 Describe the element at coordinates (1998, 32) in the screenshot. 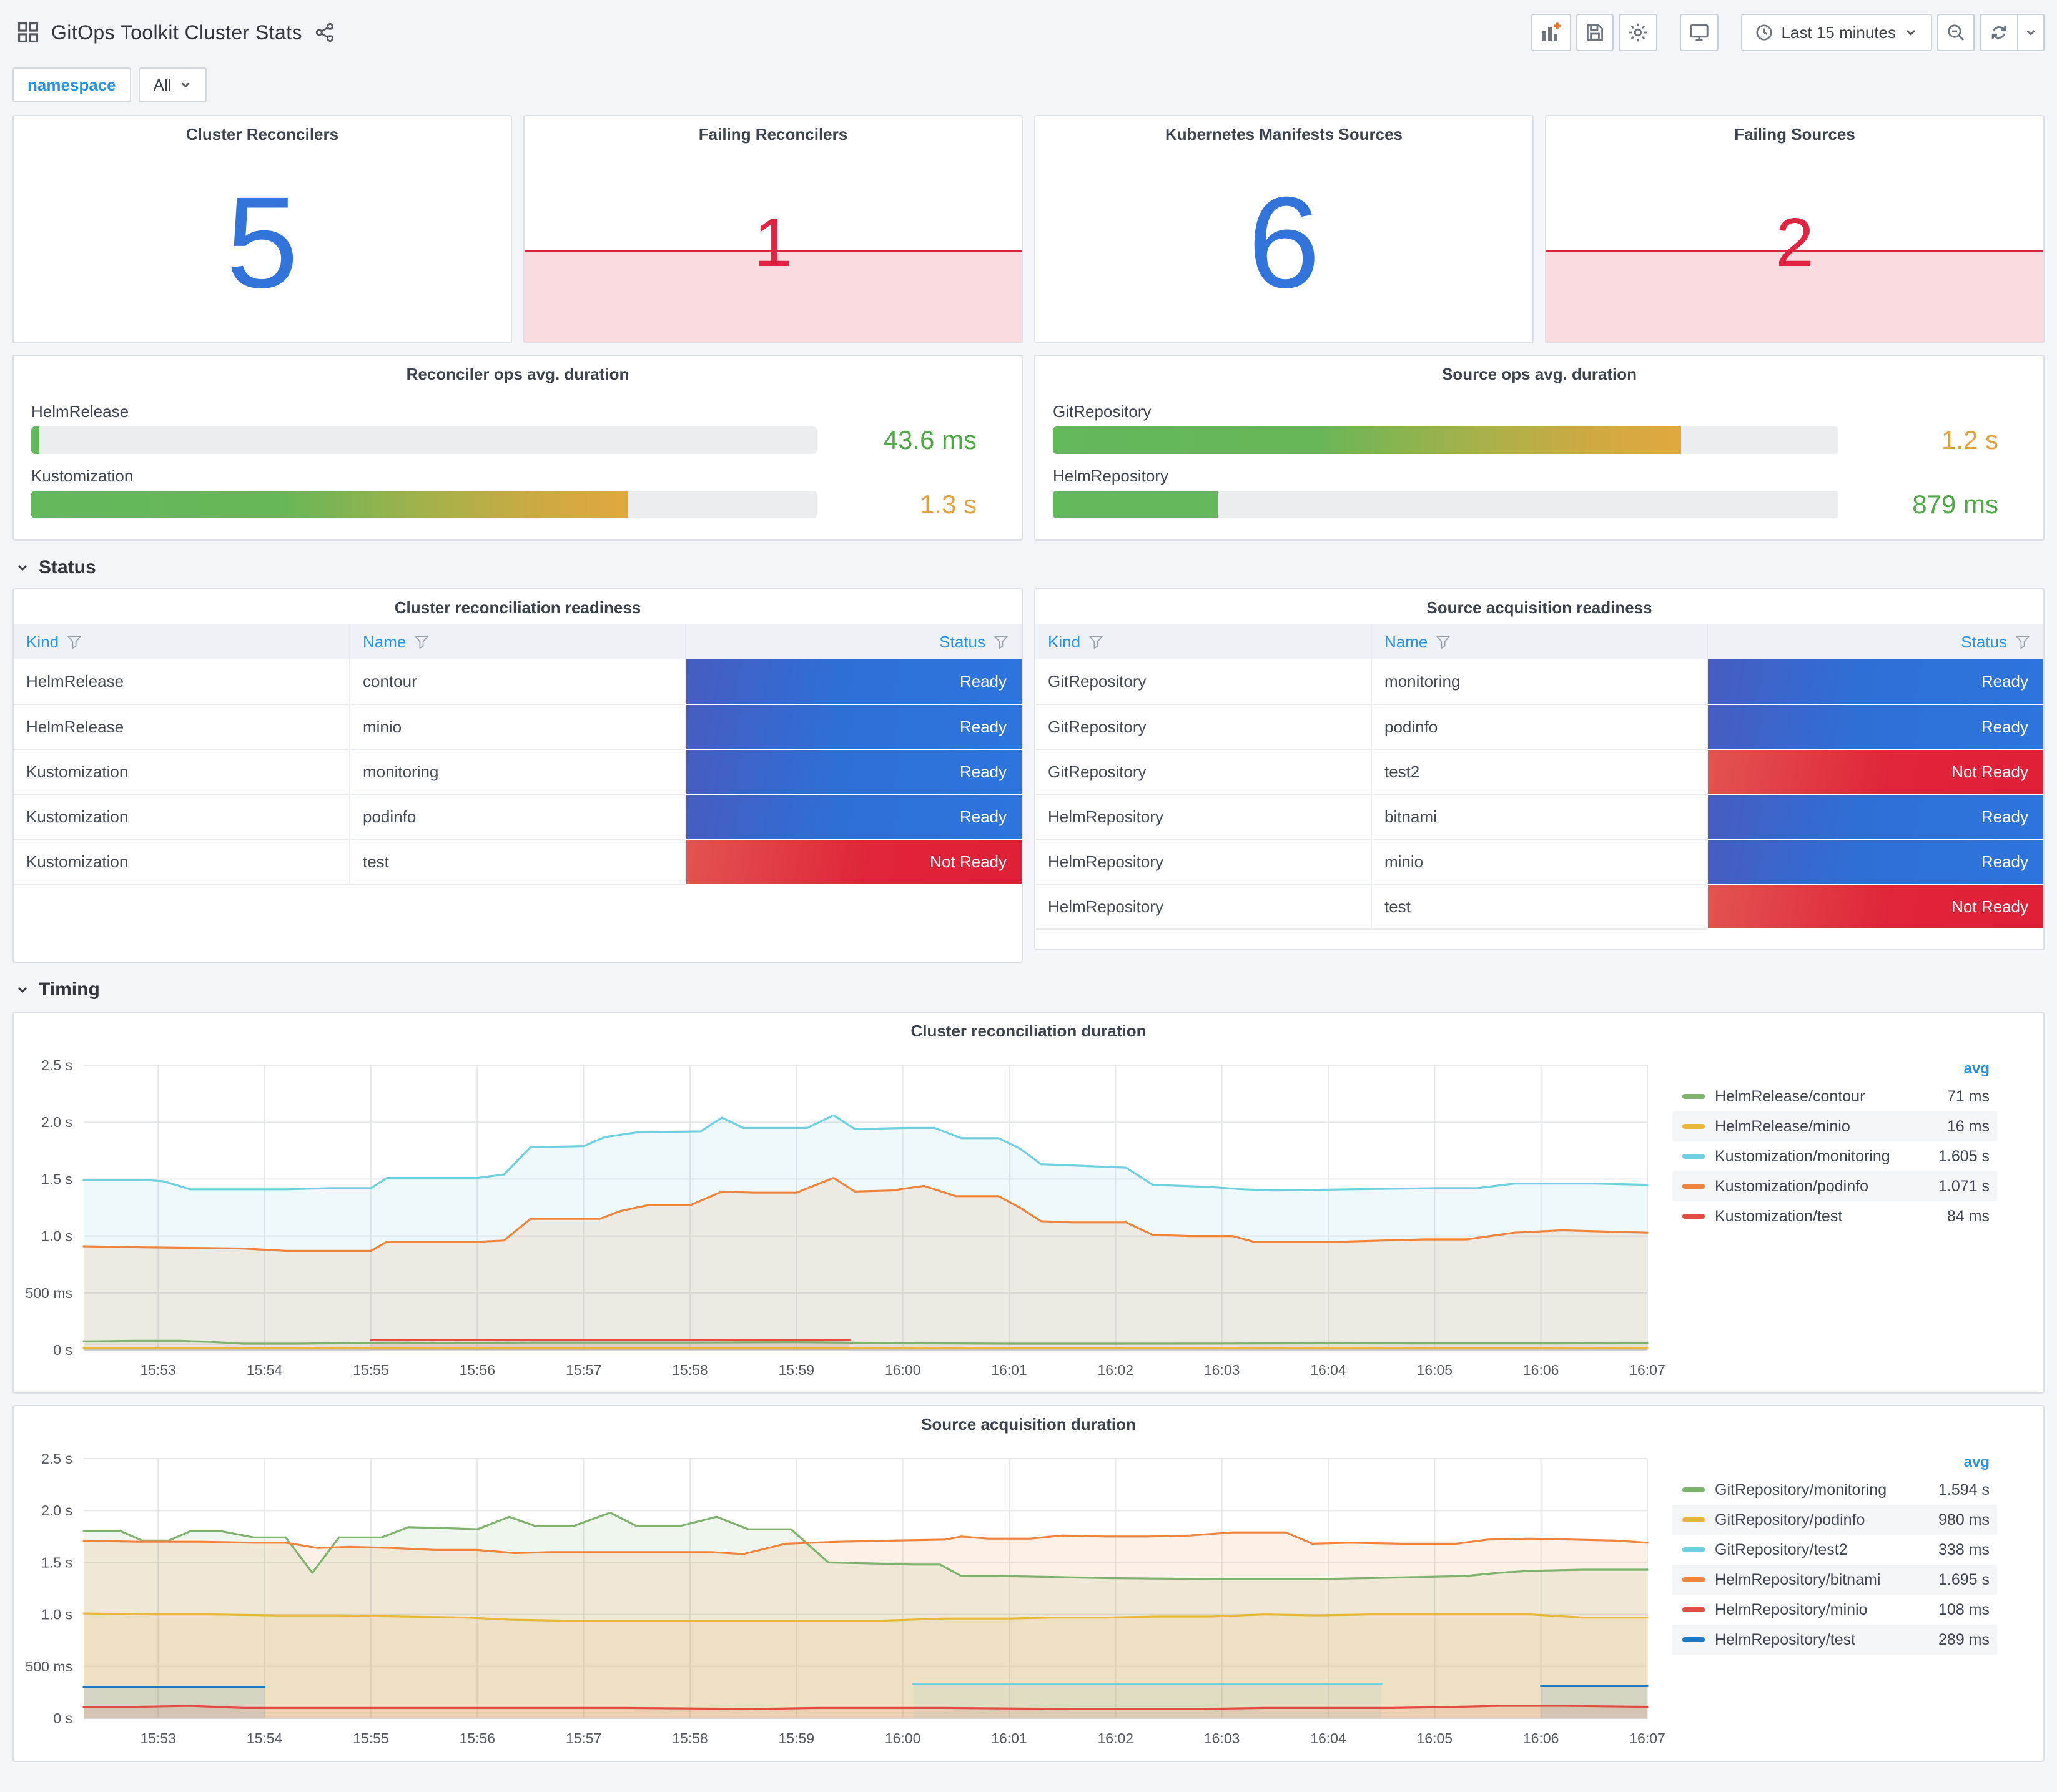

I see `refresh-button` at that location.